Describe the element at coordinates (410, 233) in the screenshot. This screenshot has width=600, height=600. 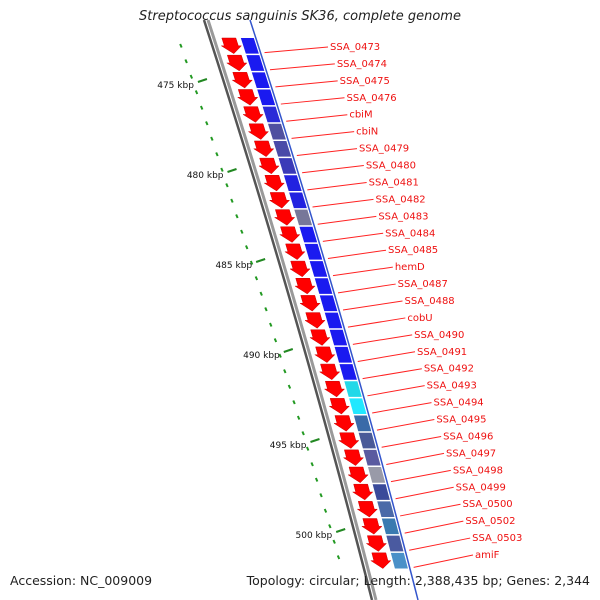
I see `gene-label: SSA_0484` at that location.